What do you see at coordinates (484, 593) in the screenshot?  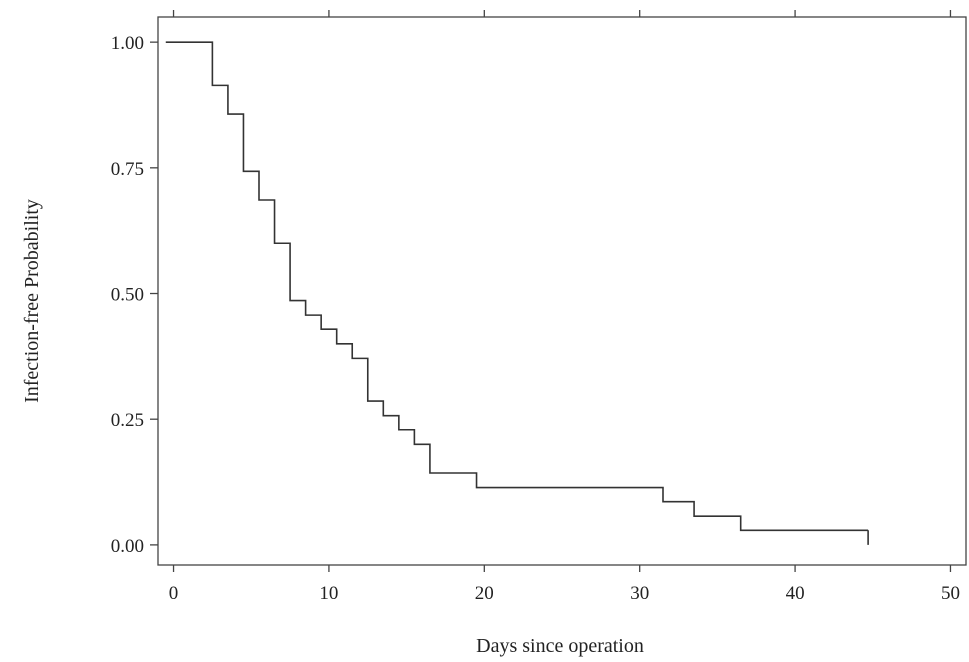 I see `x-tick-label: 20` at bounding box center [484, 593].